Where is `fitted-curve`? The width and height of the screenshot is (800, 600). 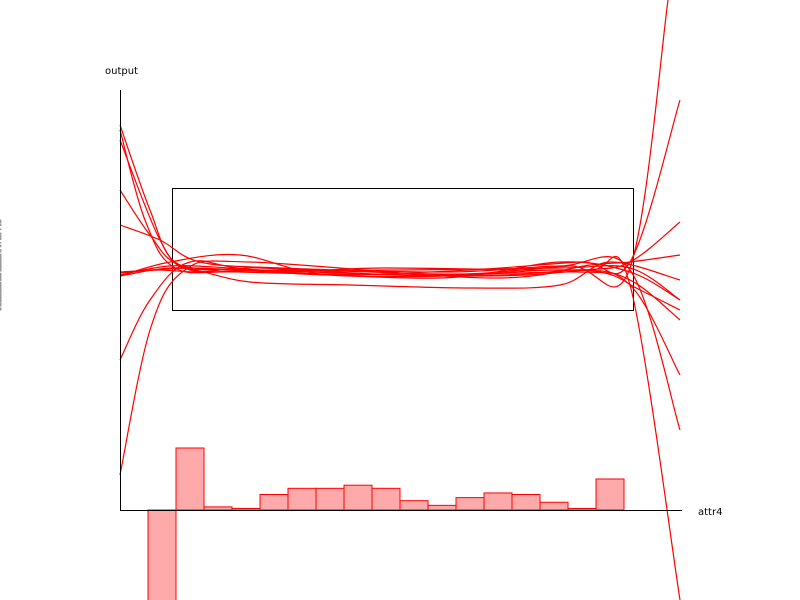
fitted-curve is located at coordinates (400, 245).